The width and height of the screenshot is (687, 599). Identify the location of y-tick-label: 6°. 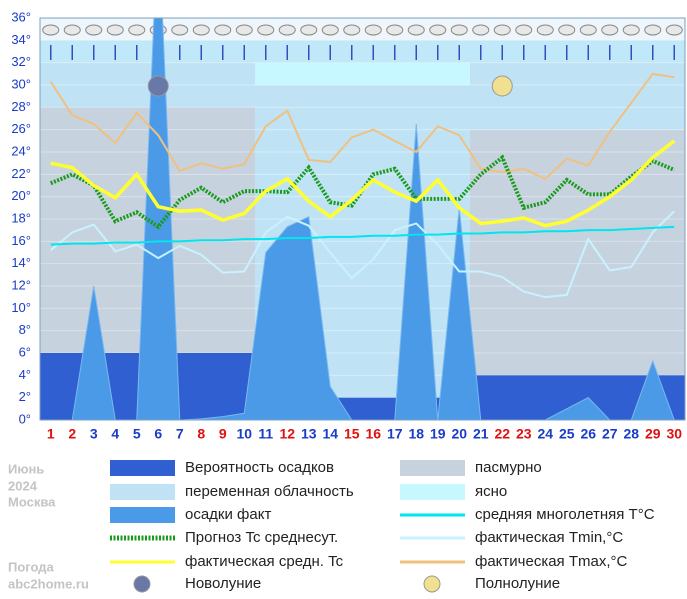
(25, 351).